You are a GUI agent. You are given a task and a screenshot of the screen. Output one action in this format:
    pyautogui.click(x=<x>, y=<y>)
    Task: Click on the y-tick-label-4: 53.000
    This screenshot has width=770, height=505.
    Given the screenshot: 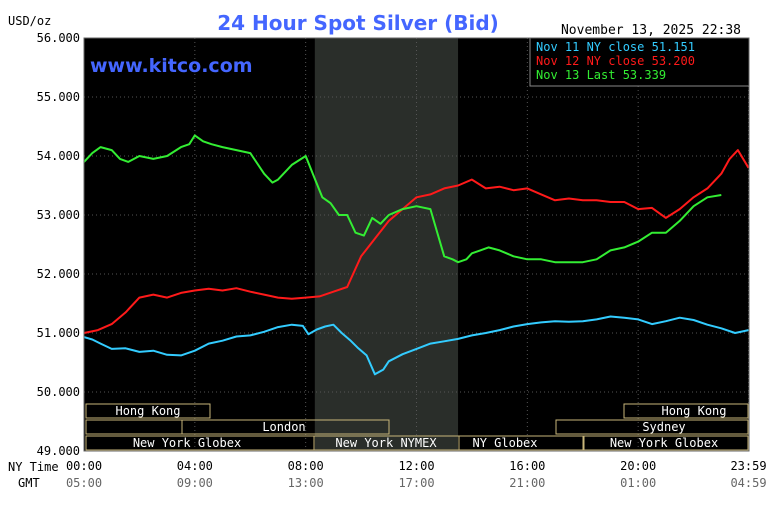 What is the action you would take?
    pyautogui.click(x=58, y=215)
    